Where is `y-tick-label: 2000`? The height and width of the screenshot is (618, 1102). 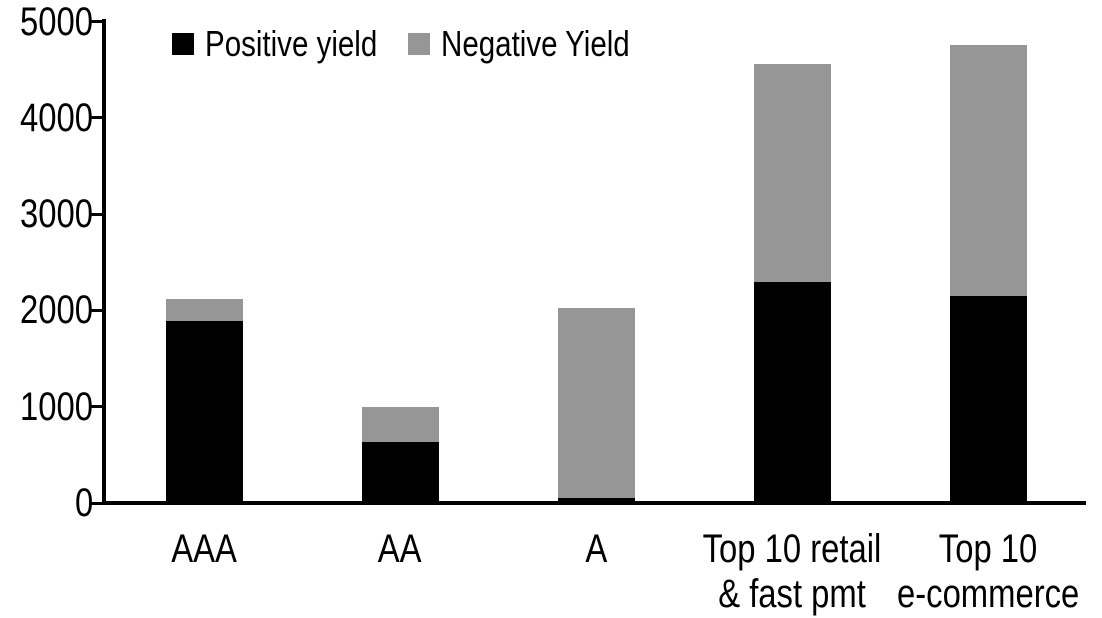 y-tick-label: 2000 is located at coordinates (56, 310).